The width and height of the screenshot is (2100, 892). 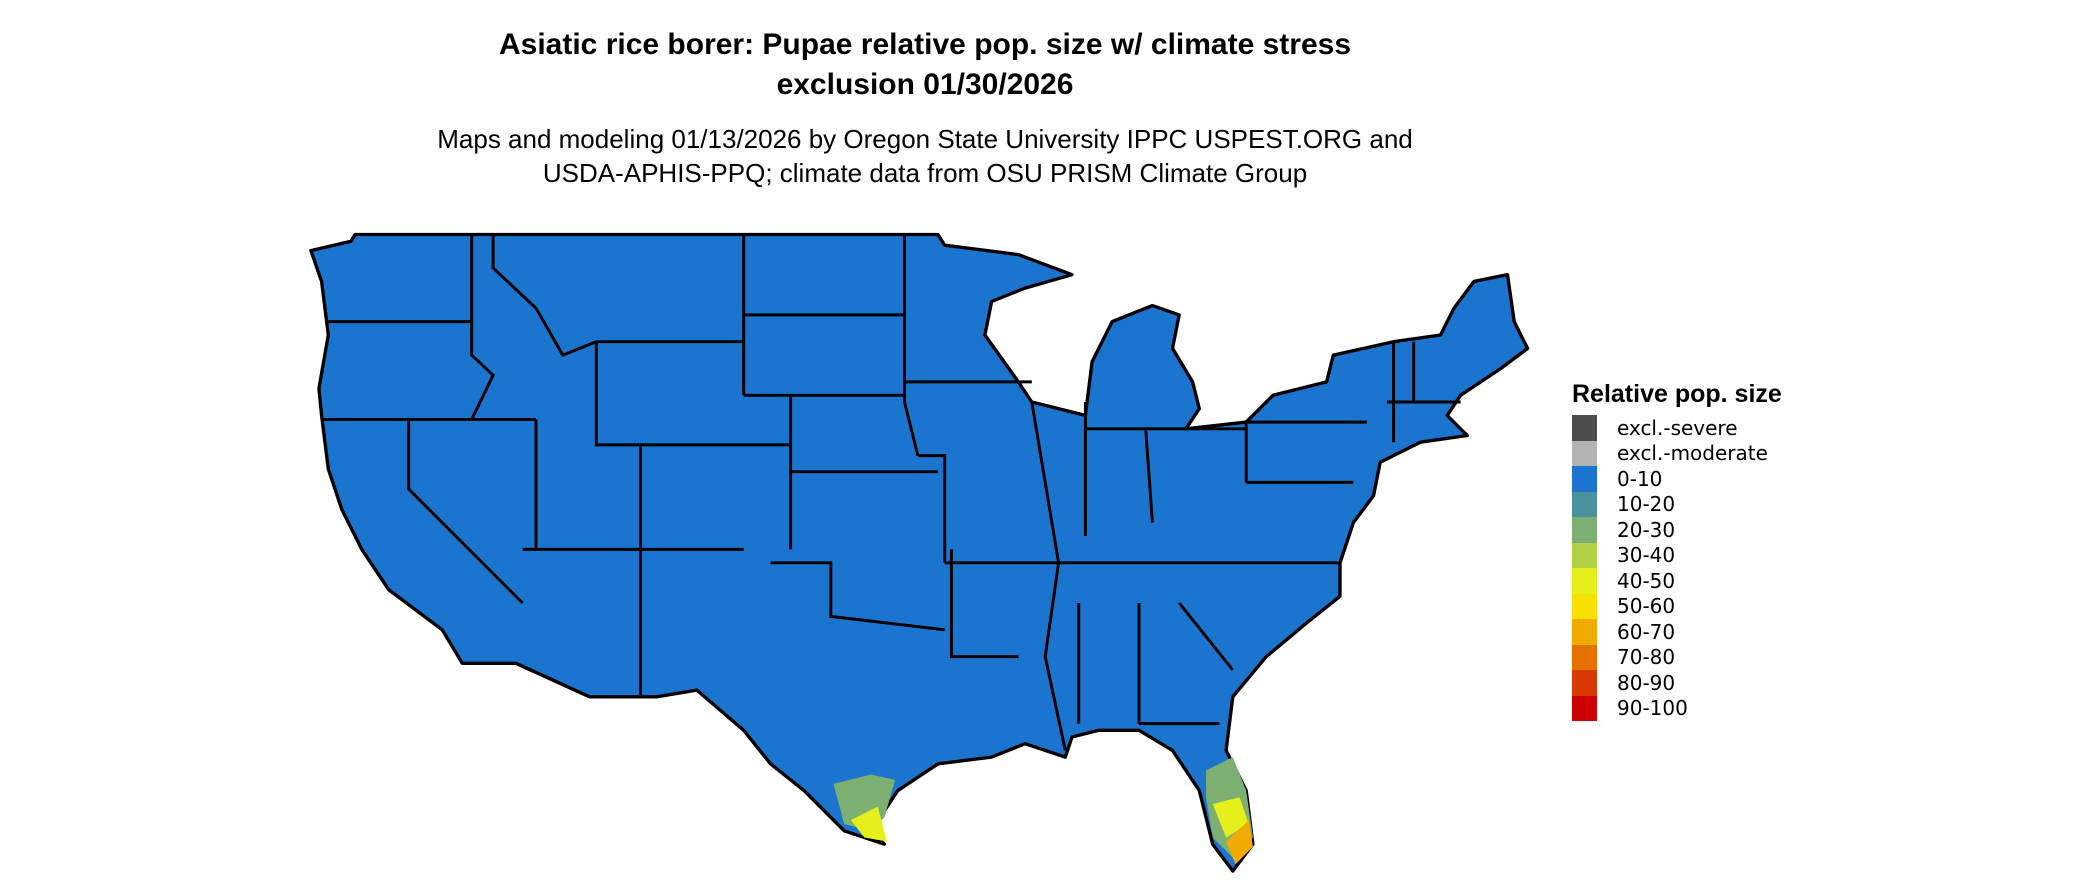 What do you see at coordinates (1652, 708) in the screenshot?
I see `legend-label: 90-100` at bounding box center [1652, 708].